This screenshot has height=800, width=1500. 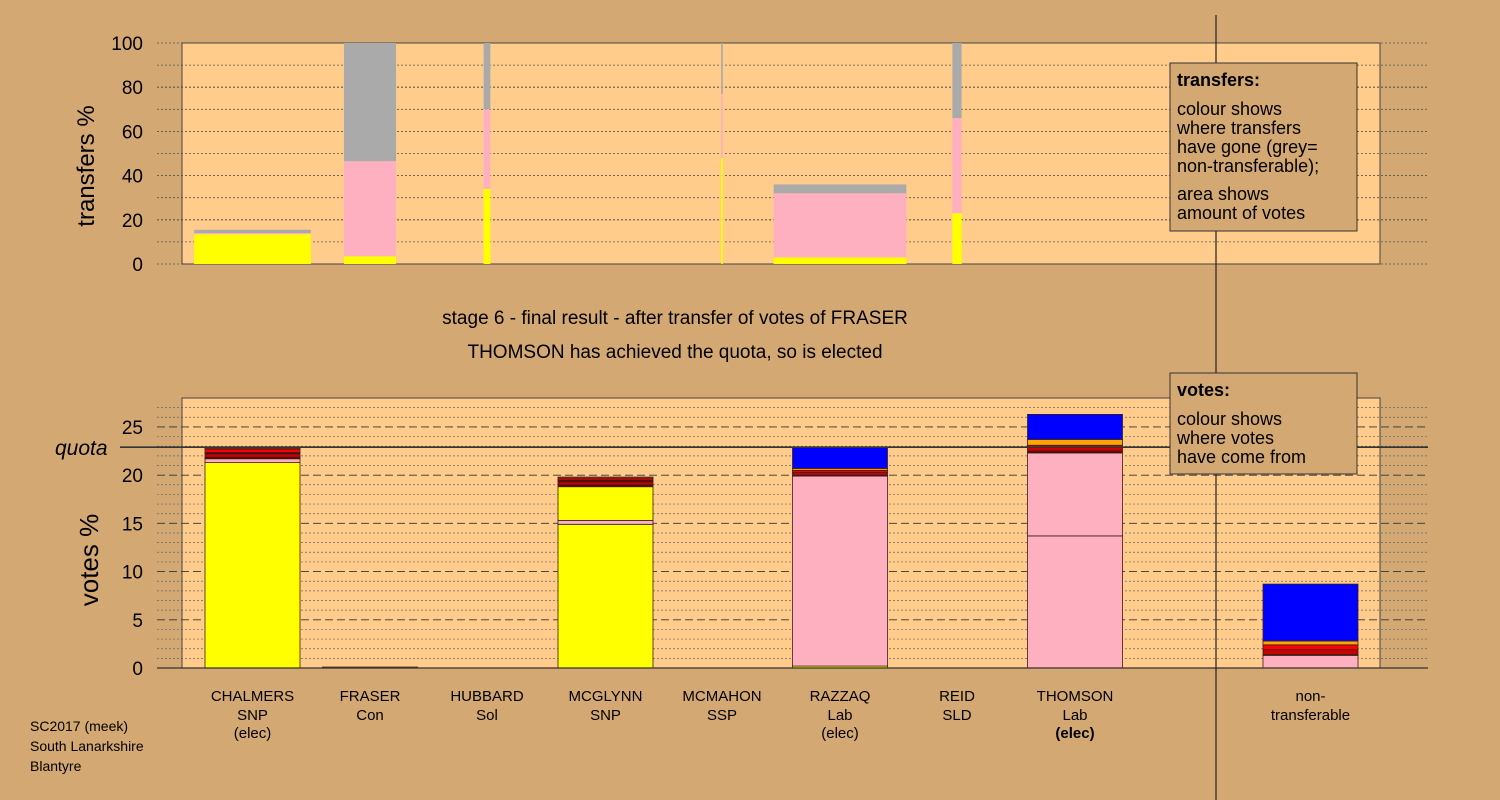 I want to click on votes-legend-title: votes:, so click(x=1203, y=390).